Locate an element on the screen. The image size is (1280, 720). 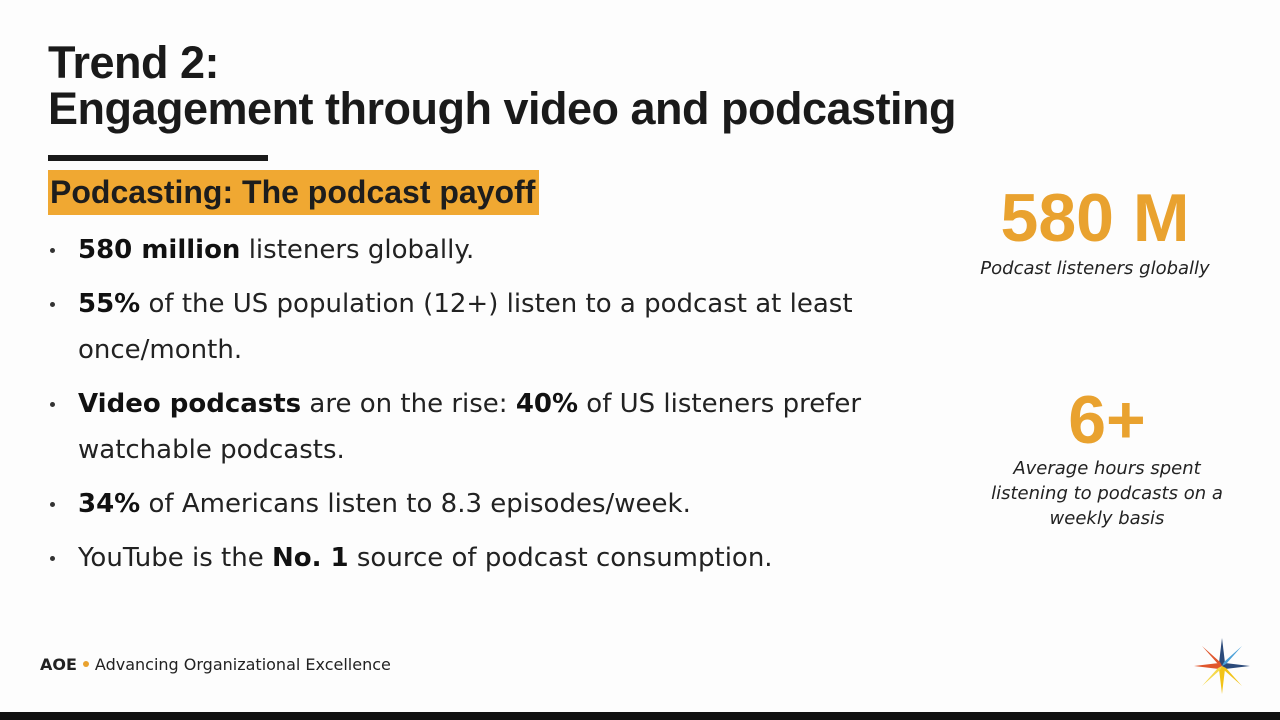
stat-caption: Podcast listeners globally is located at coordinates (1095, 268).